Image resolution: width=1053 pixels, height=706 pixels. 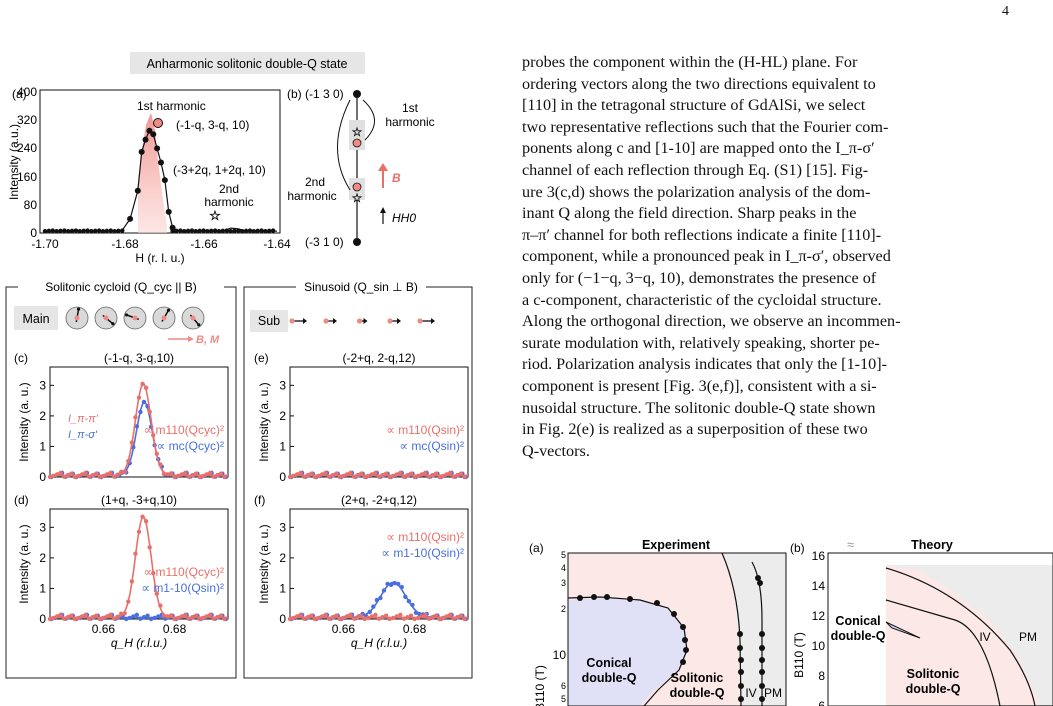 What do you see at coordinates (368, 120) in the screenshot?
I see `arrow-1st` at bounding box center [368, 120].